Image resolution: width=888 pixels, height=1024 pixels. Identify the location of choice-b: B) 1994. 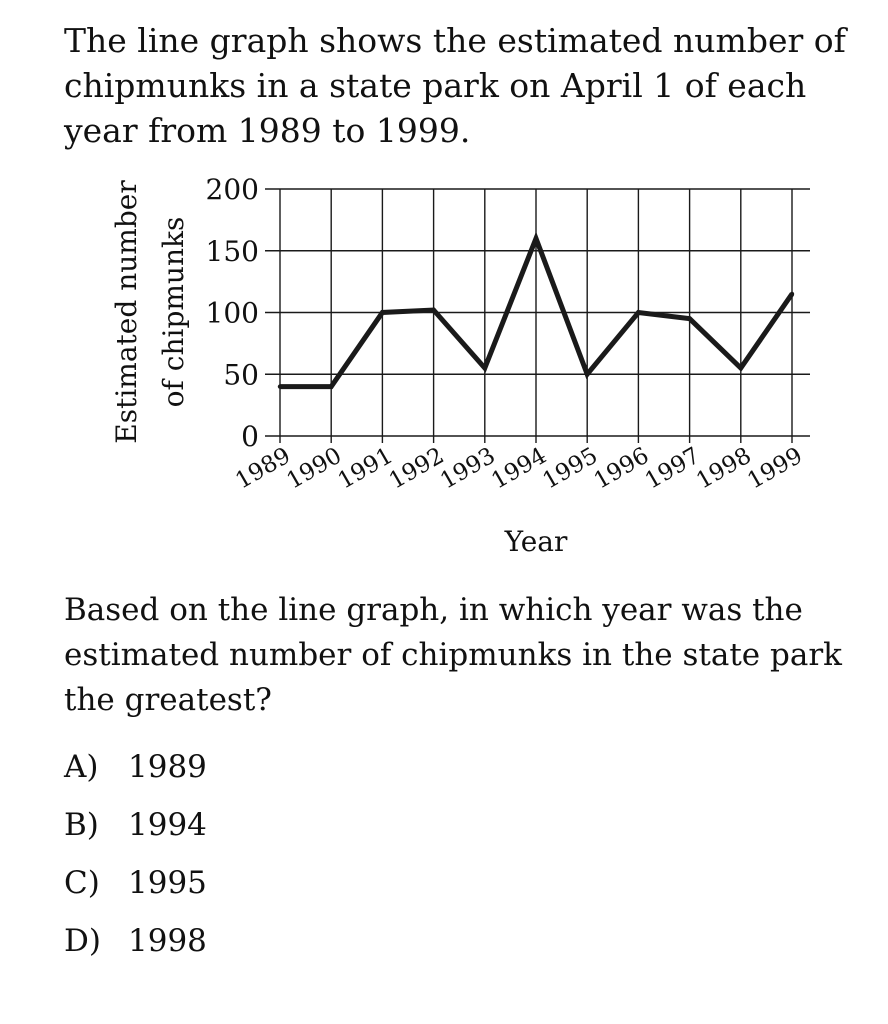
(135, 829).